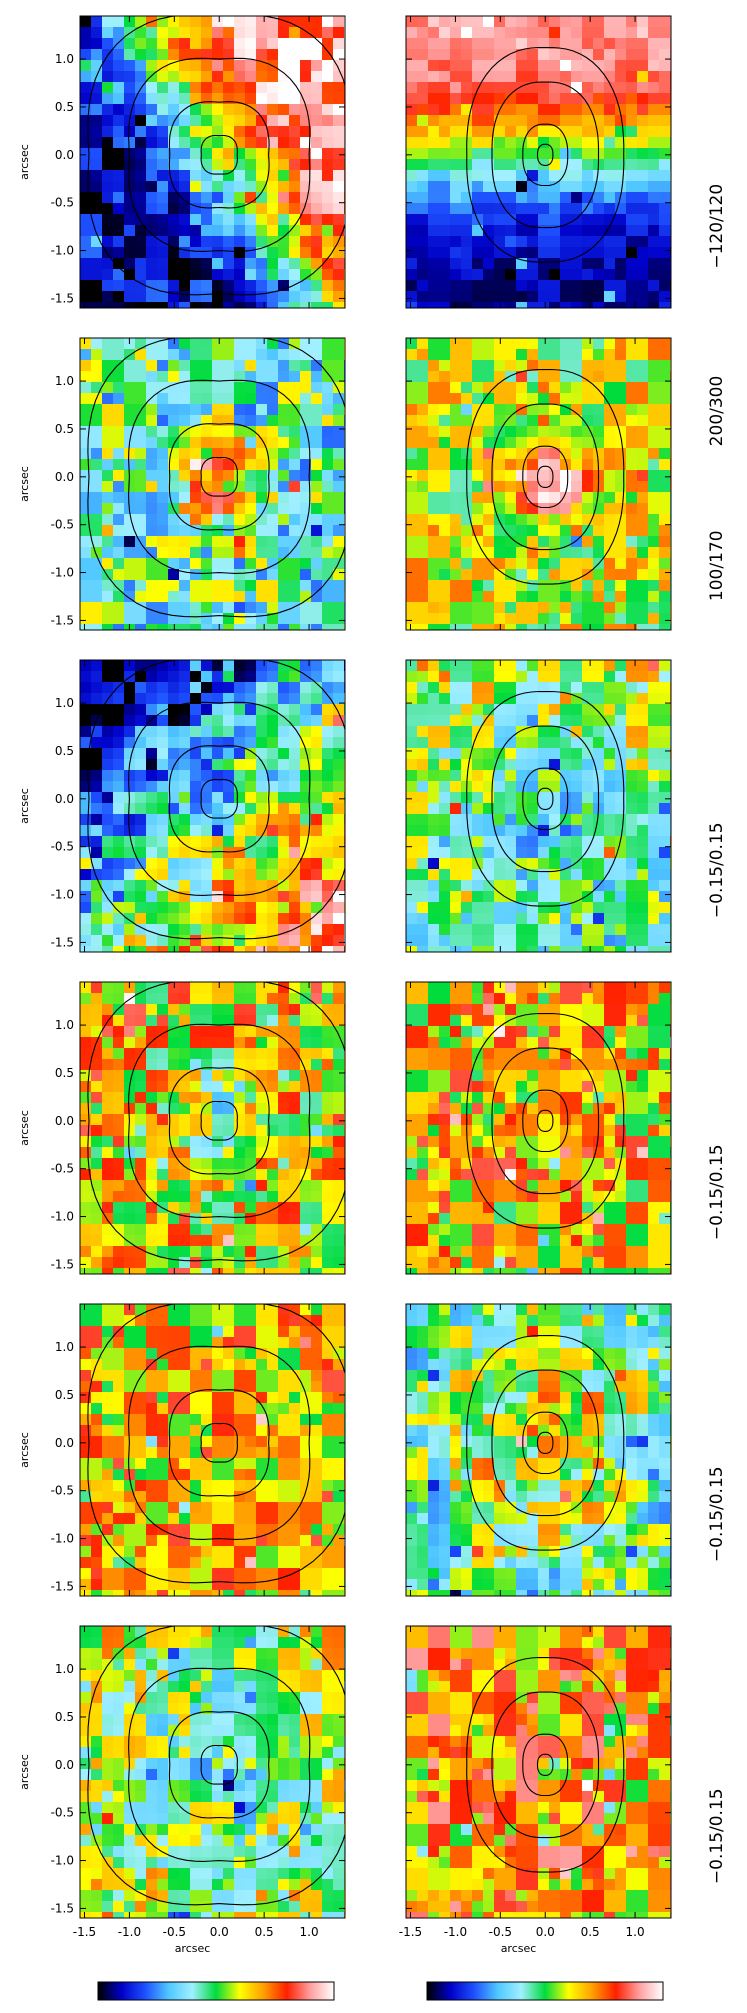  I want to click on contour-line, so click(219, 476).